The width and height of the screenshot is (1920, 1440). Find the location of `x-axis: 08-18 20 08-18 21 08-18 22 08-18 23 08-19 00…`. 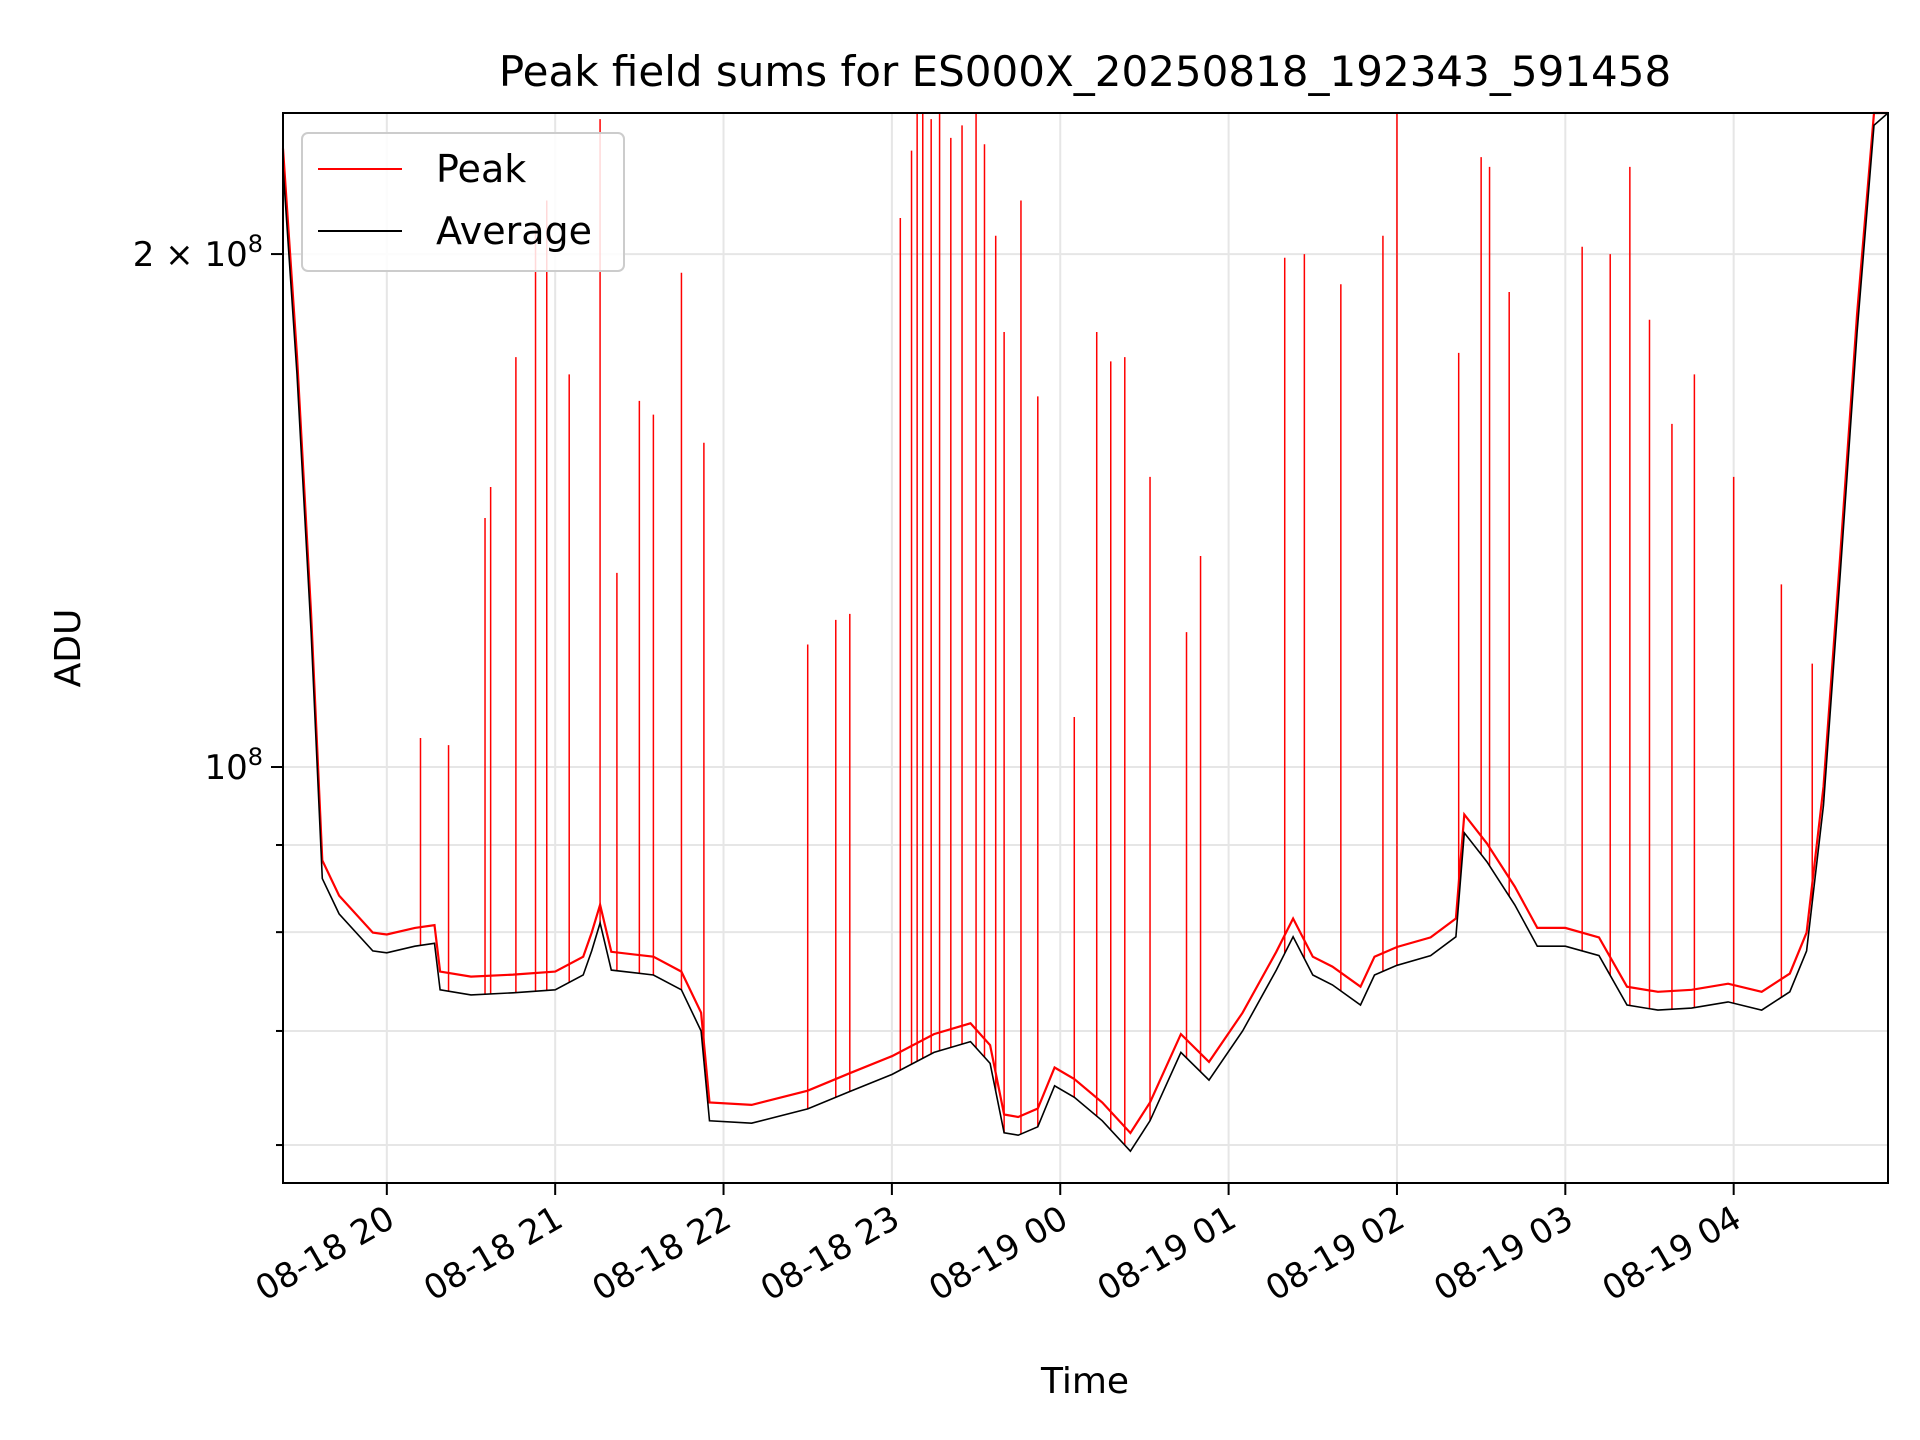

x-axis: 08-18 20 08-18 21 08-18 22 08-18 23 08-19 00… is located at coordinates (998, 1246).